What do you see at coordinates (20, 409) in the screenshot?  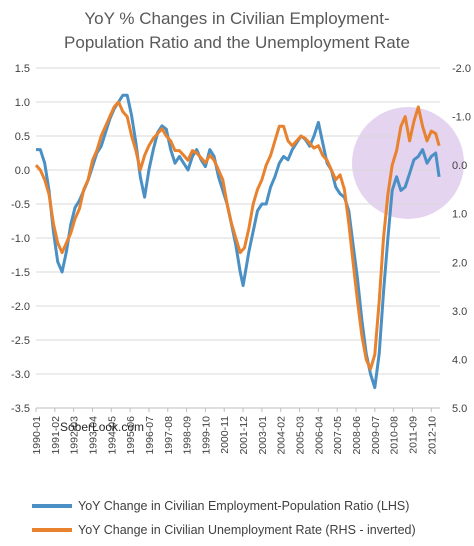 I see `left-tick-label: -3.5` at bounding box center [20, 409].